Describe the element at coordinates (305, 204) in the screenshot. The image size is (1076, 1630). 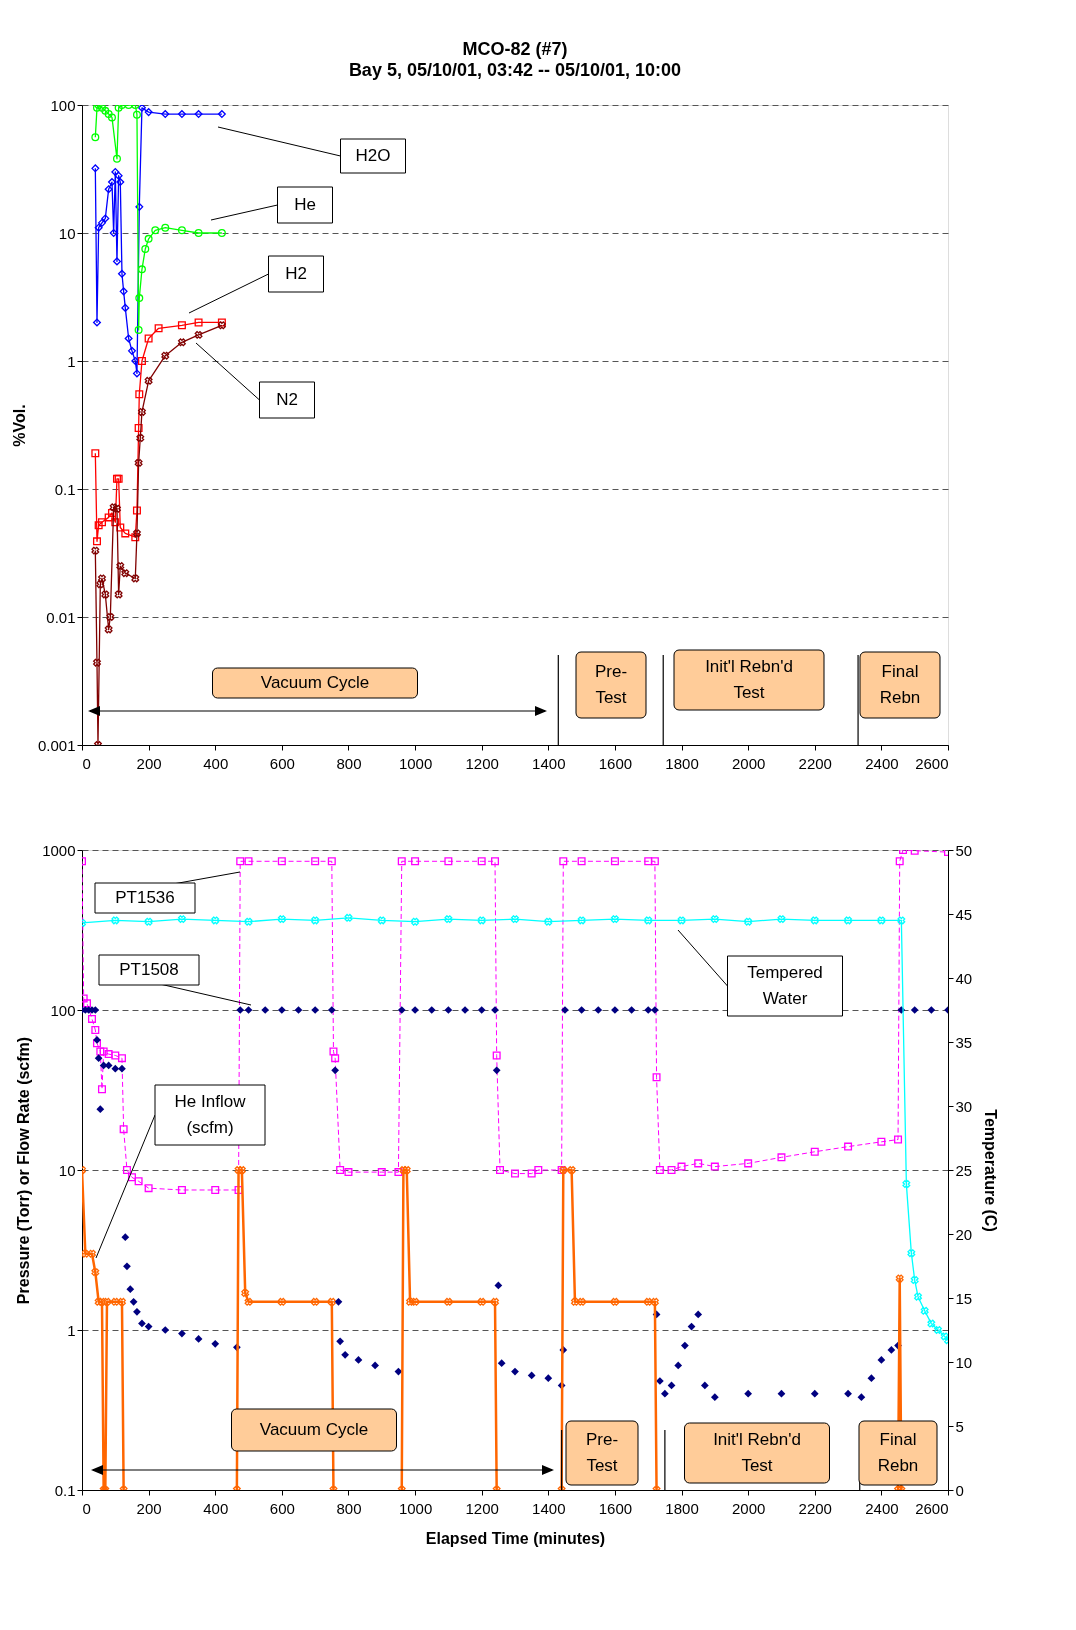
I see `text: He` at that location.